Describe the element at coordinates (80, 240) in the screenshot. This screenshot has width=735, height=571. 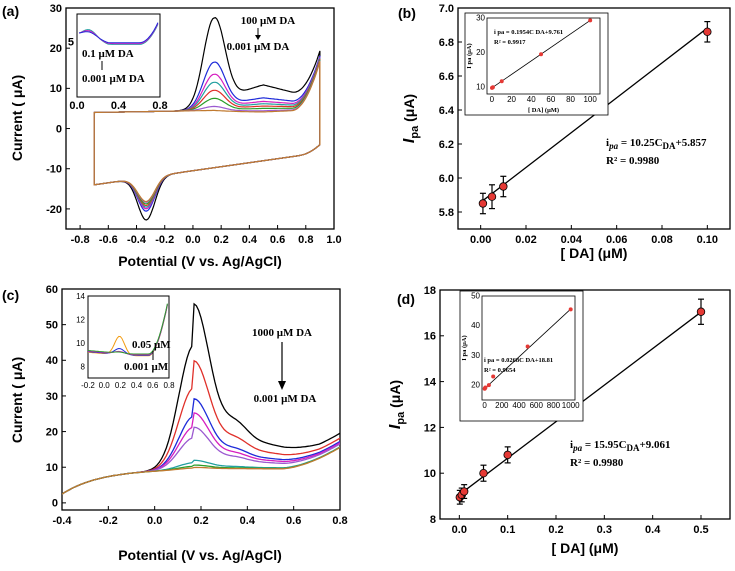
I see `x-tick-label: -0.8` at that location.